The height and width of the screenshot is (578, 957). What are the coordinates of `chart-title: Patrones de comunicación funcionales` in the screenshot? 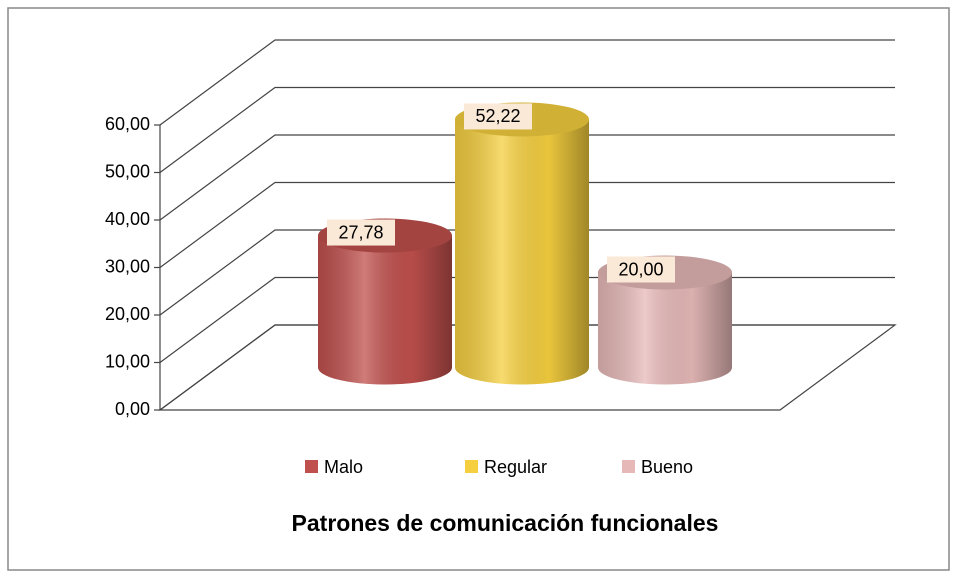 It's located at (505, 523).